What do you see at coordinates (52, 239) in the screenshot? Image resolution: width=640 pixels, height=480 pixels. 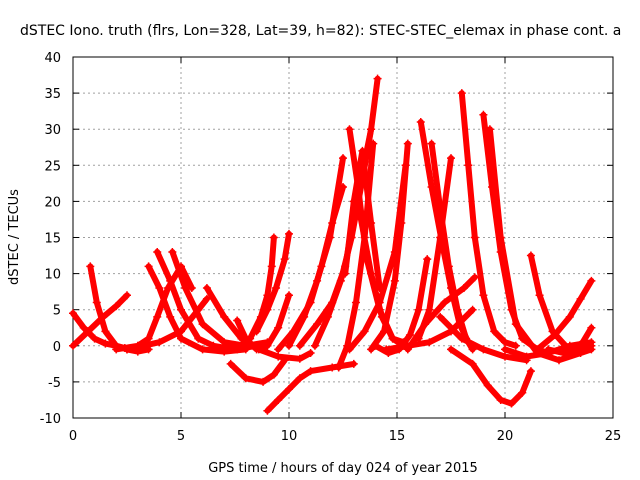 I see `y-tick-label: 15` at bounding box center [52, 239].